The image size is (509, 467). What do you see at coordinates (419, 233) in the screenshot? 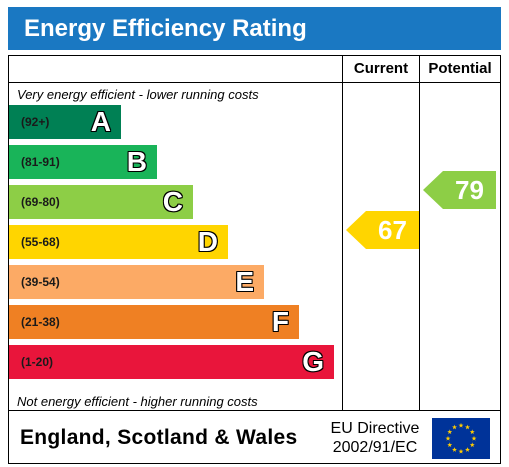
I see `column-divider-potential` at bounding box center [419, 233].